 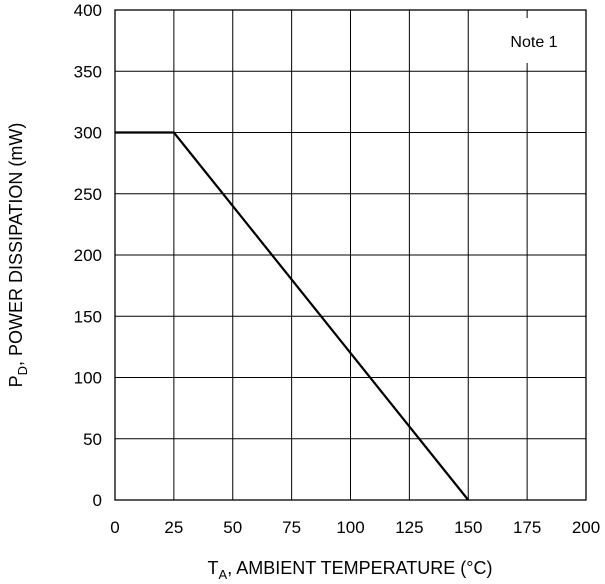 I want to click on y-tick-label: 150, so click(x=88, y=316).